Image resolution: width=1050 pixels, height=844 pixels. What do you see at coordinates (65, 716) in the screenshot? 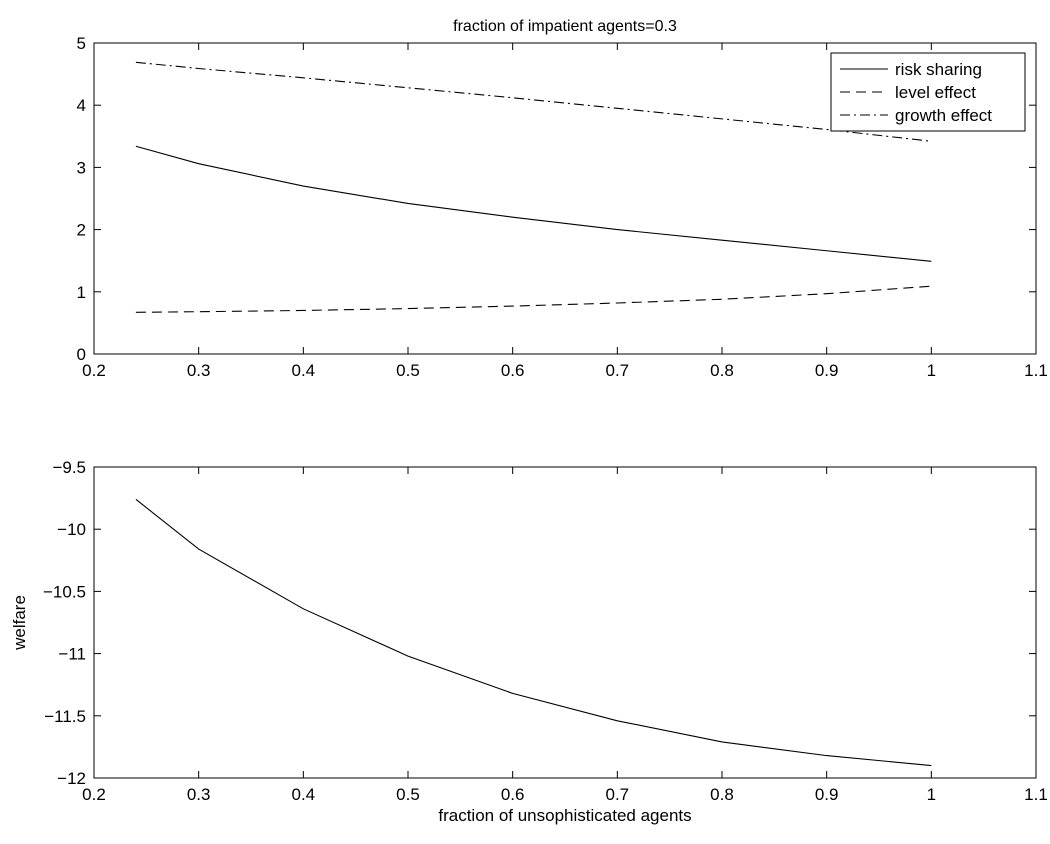
I see `y-tick-label: −11.5` at bounding box center [65, 716].